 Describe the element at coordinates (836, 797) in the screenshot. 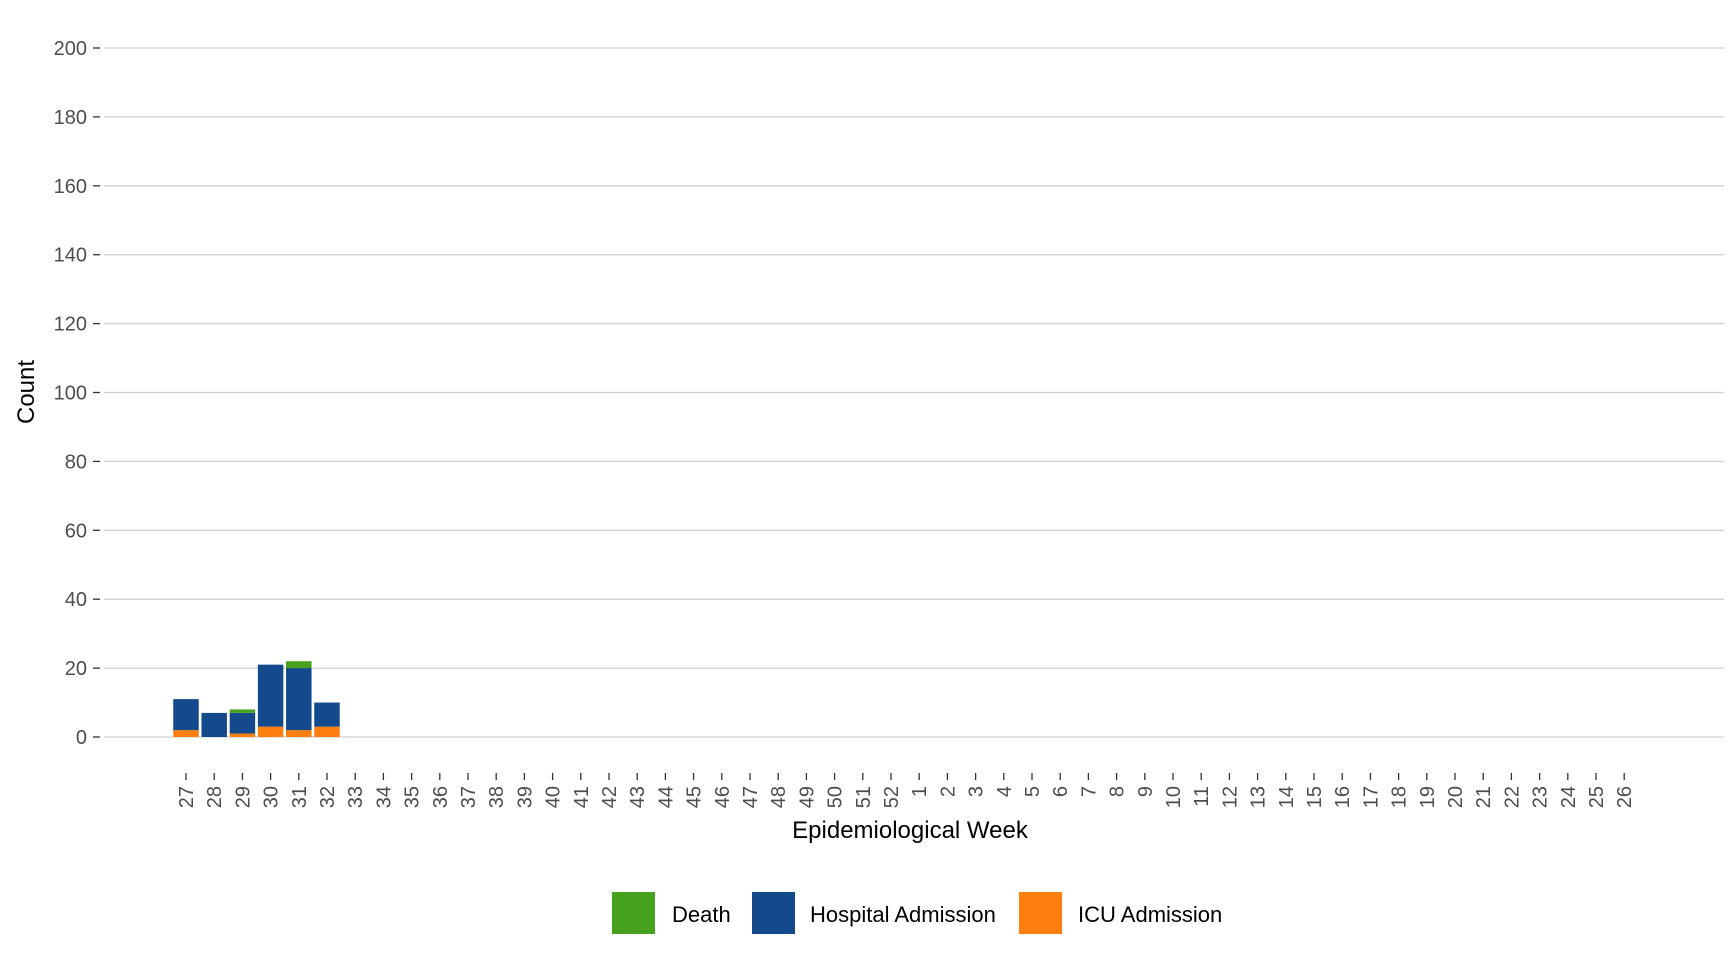

I see `x-tick-label-50: 50` at that location.